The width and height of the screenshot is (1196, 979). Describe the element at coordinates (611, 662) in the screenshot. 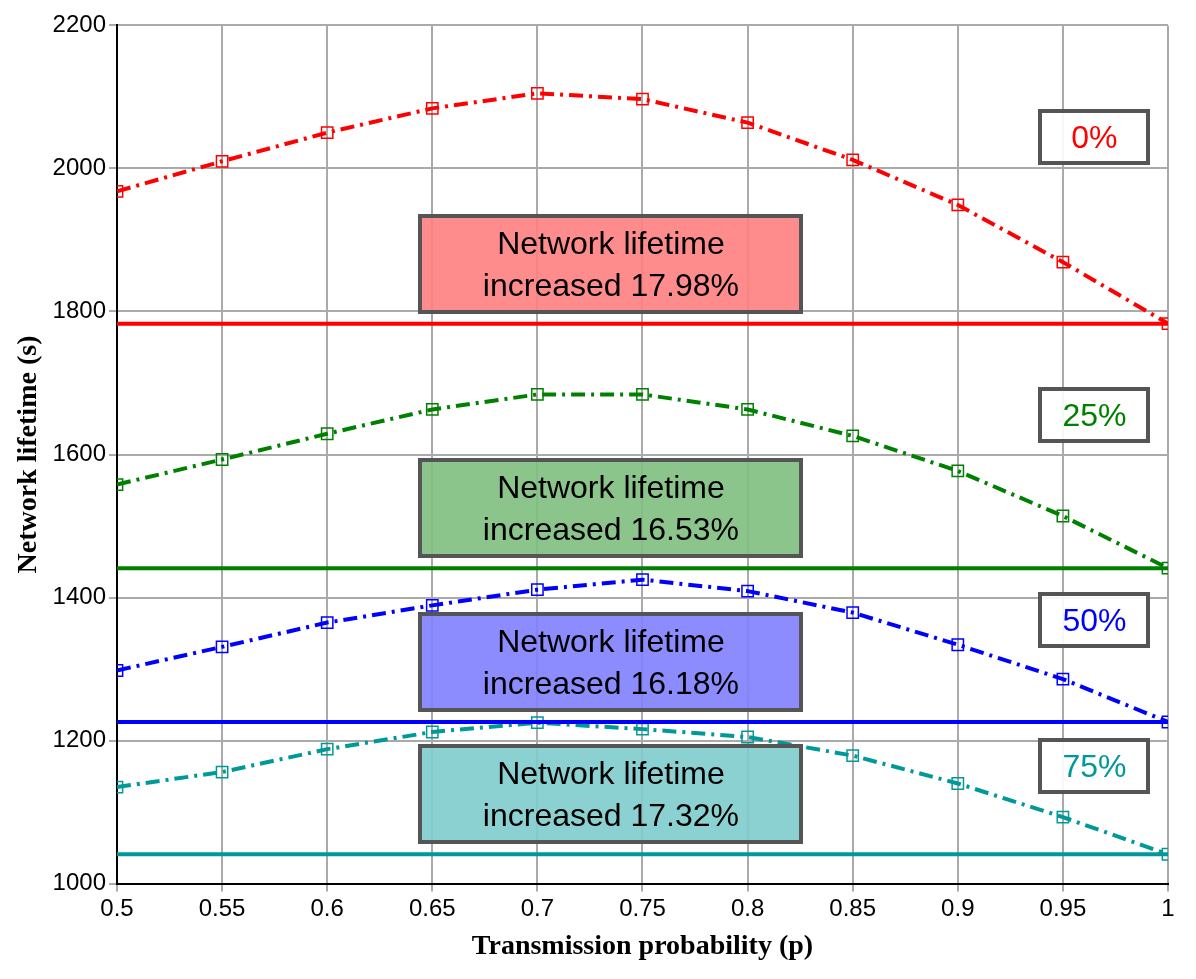

I see `text-box: Network lifetime increased 16.18%` at that location.